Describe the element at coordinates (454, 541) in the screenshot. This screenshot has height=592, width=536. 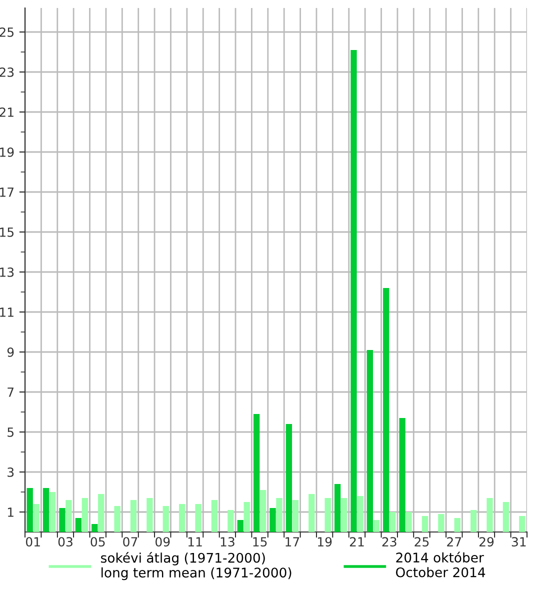
I see `x-tick-label: 27` at that location.